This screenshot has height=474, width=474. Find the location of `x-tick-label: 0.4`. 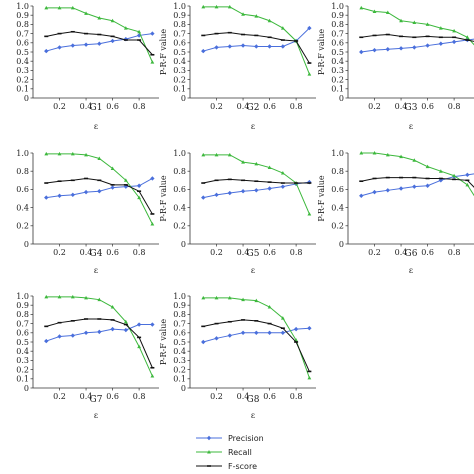

x-tick-label: 0.4 is located at coordinates (86, 396).